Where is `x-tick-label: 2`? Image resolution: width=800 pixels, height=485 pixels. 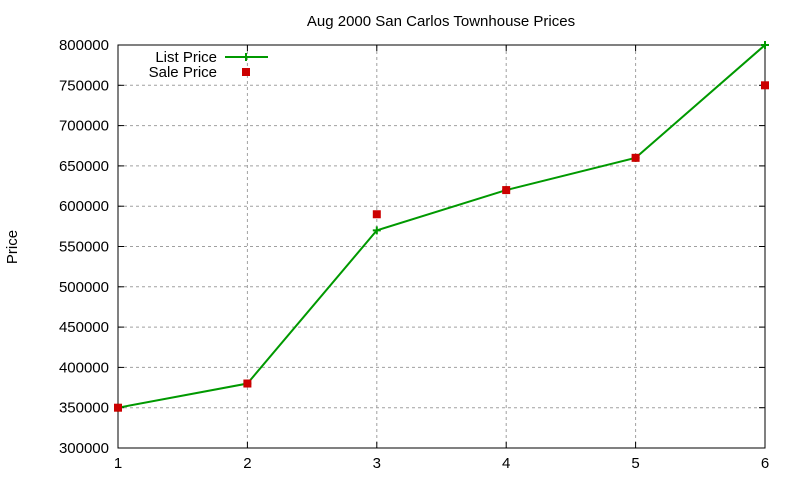
x-tick-label: 2 is located at coordinates (247, 463).